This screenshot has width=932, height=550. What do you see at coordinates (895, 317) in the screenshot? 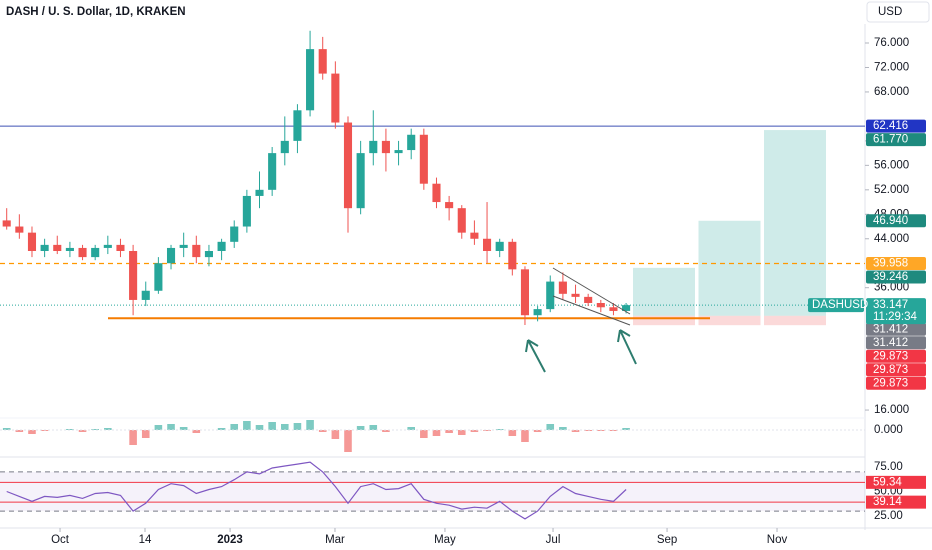
I see `countdown: 11:29:34` at bounding box center [895, 317].